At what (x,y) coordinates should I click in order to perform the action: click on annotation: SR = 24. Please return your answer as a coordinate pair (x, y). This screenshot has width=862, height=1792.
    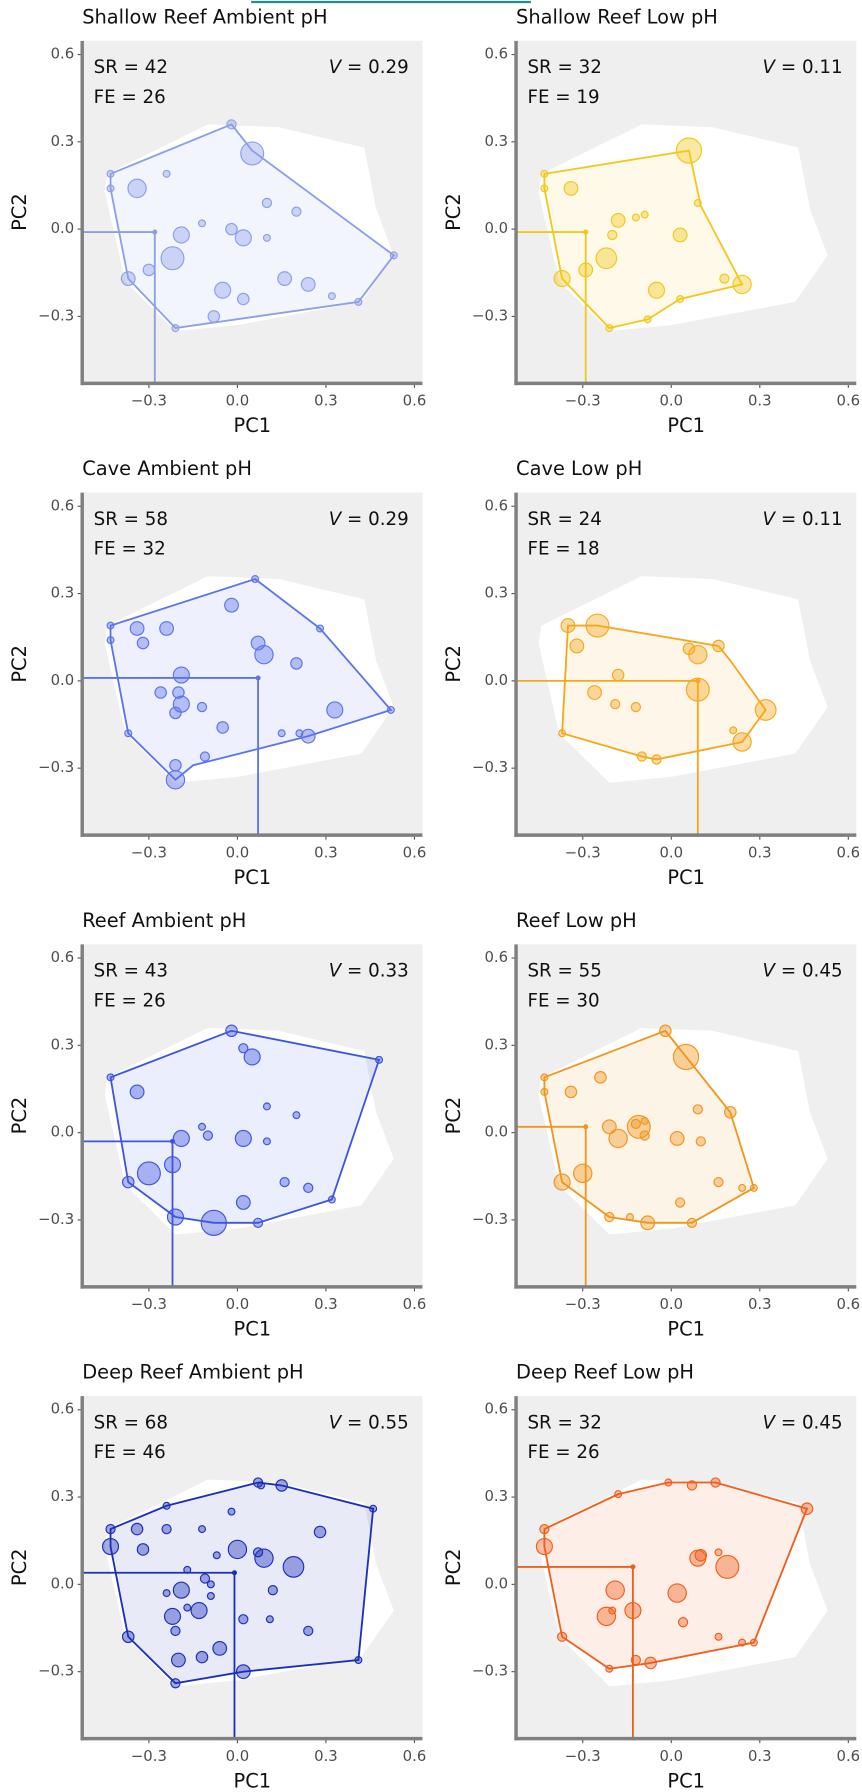
    Looking at the image, I should click on (564, 519).